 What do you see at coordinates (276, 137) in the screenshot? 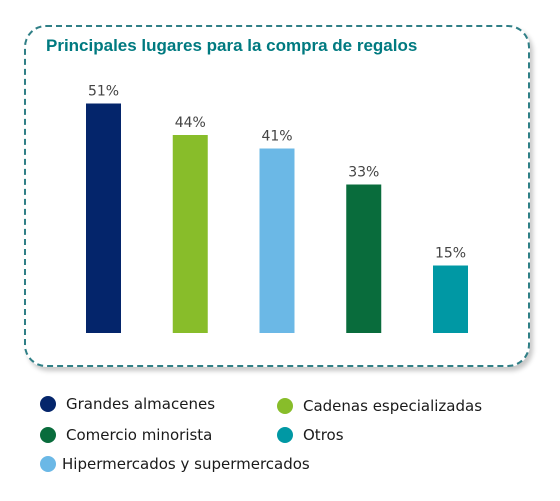
I see `data-label-3: 41%` at bounding box center [276, 137].